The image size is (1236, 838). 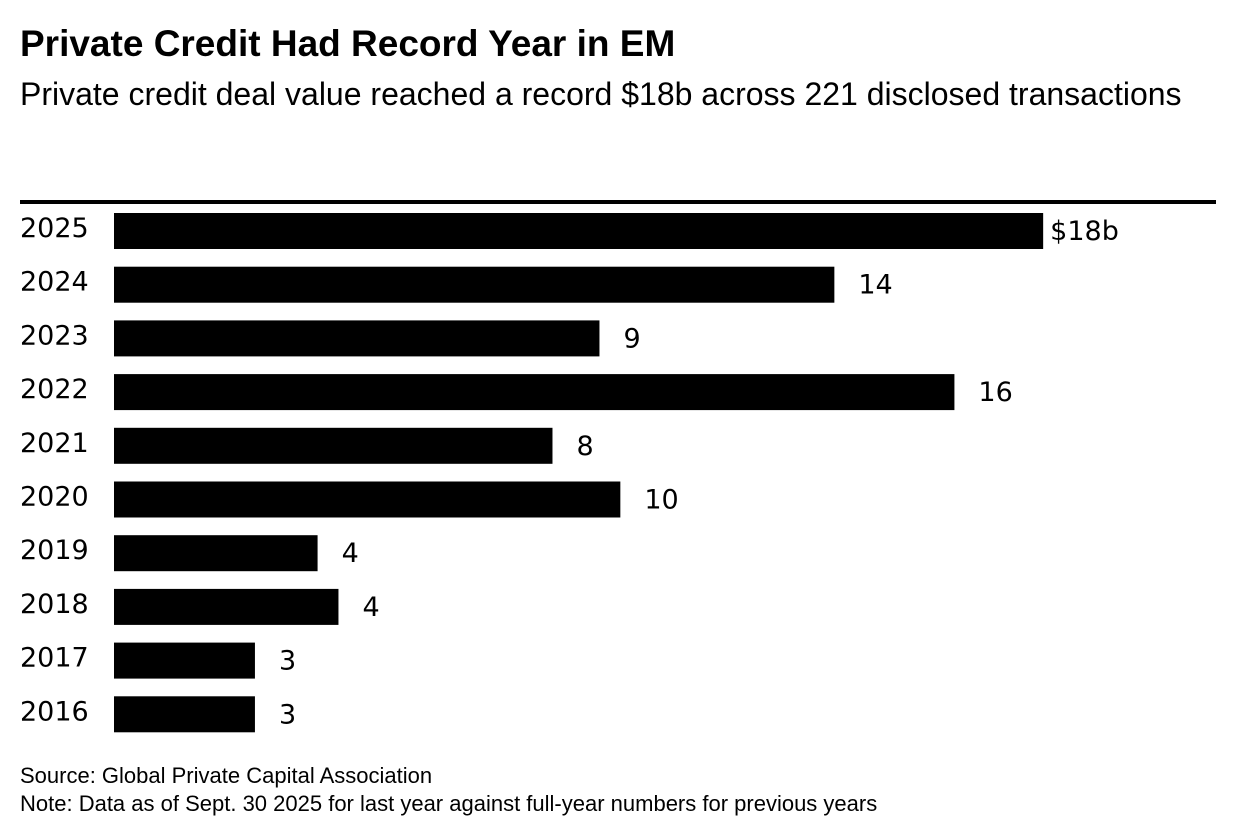 What do you see at coordinates (995, 392) in the screenshot?
I see `value-label: 16` at bounding box center [995, 392].